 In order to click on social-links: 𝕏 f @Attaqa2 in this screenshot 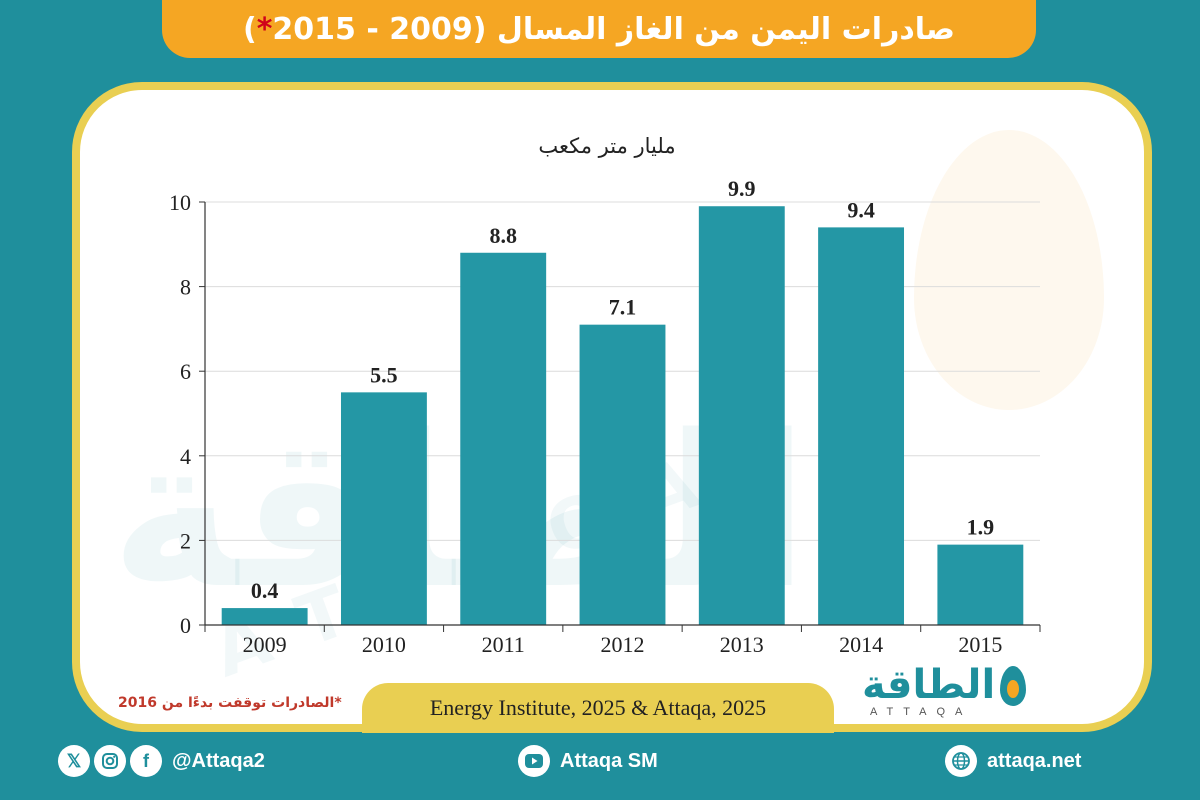, I will do `click(161, 761)`.